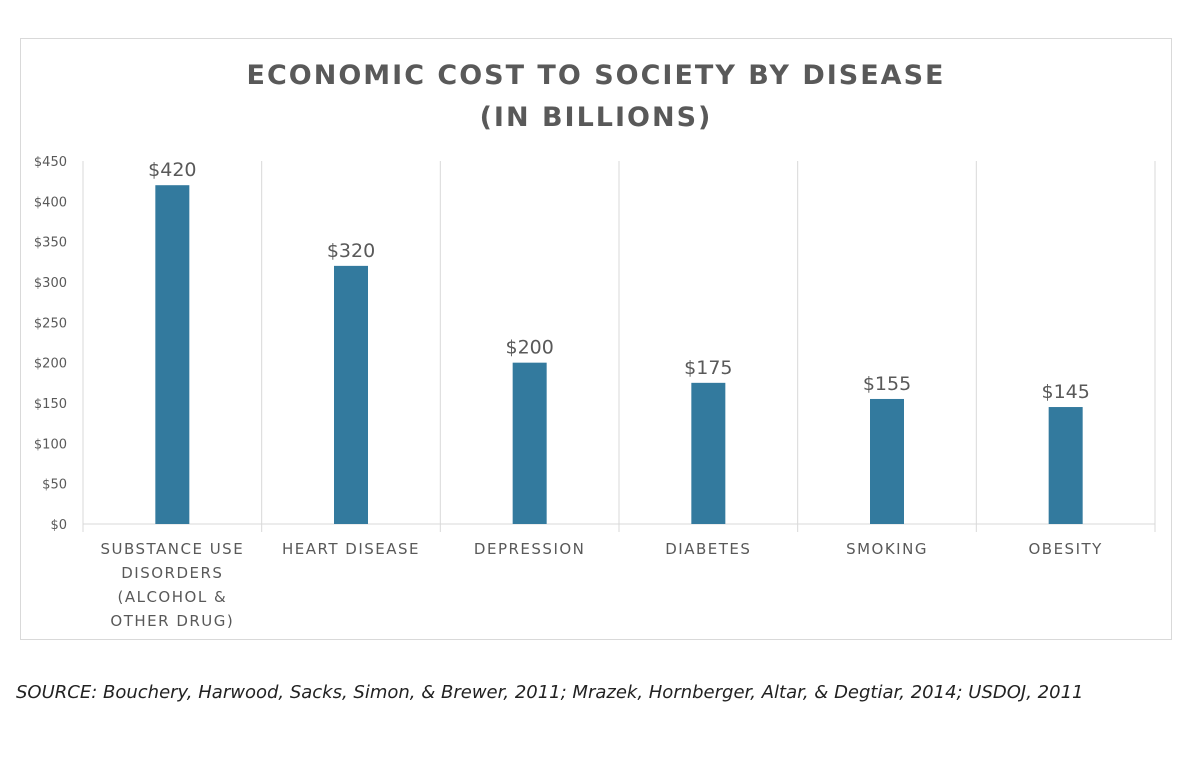 Image resolution: width=1200 pixels, height=767 pixels. What do you see at coordinates (172, 621) in the screenshot?
I see `x-tick-label-line: OTHER DRUG)` at bounding box center [172, 621].